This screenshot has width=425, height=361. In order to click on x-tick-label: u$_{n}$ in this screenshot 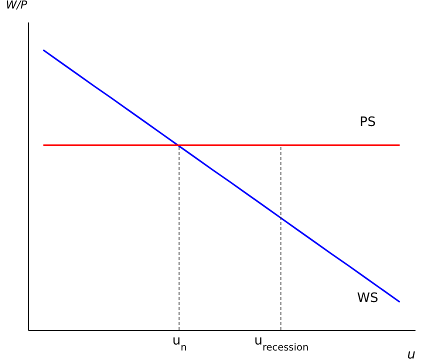, I will do `click(179, 343)`.